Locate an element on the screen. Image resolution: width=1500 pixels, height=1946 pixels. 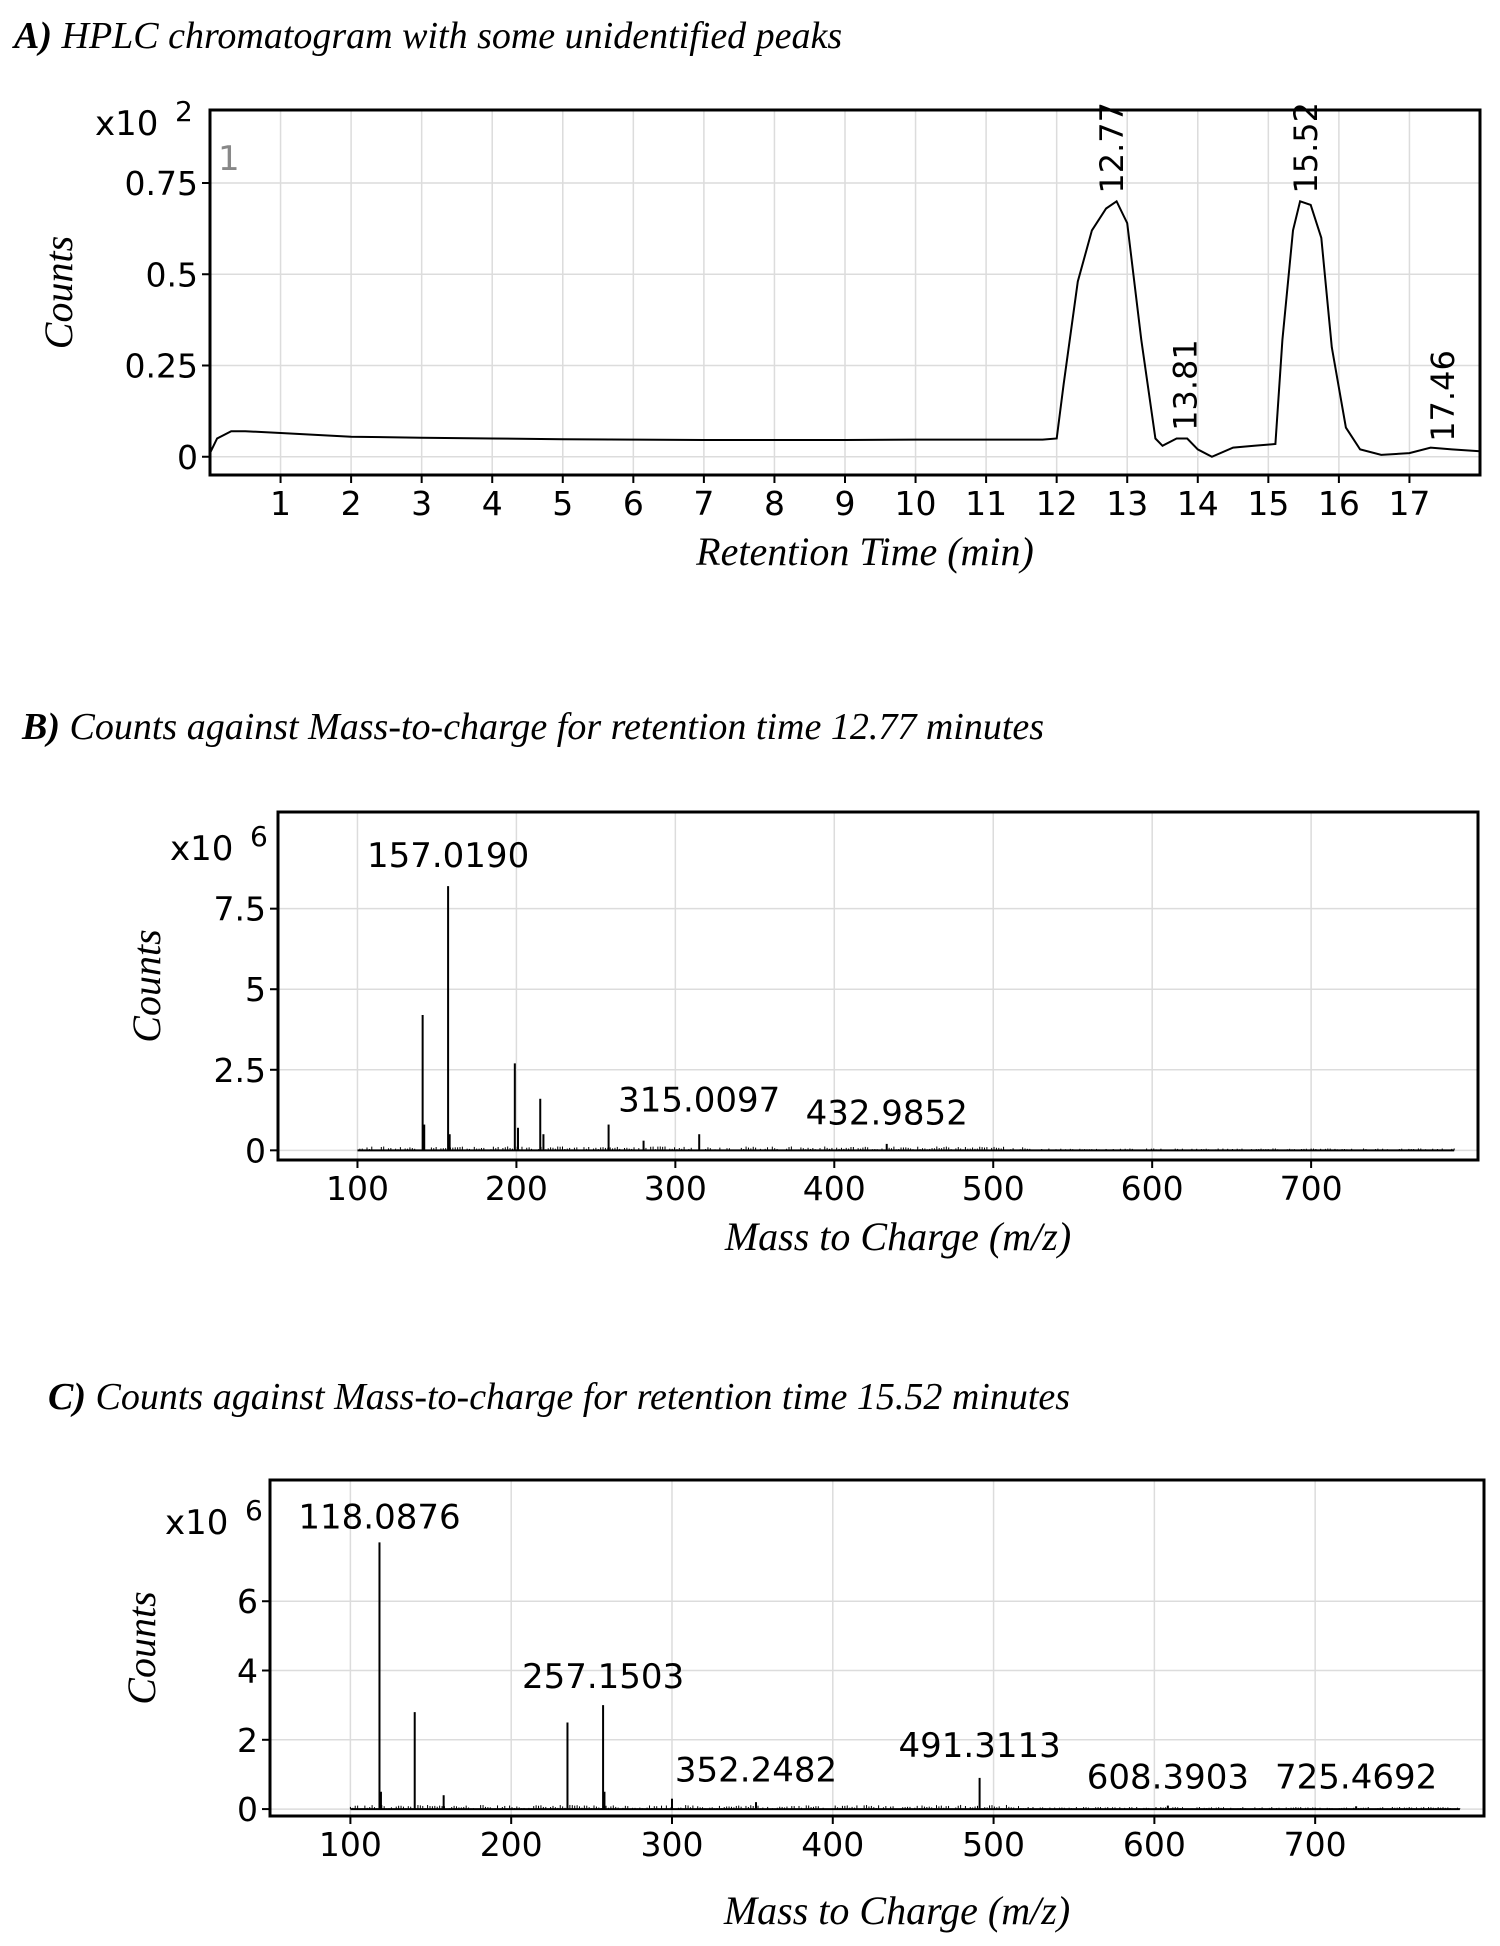
chart-a-x-tick-label-0: 1 is located at coordinates (280, 503).